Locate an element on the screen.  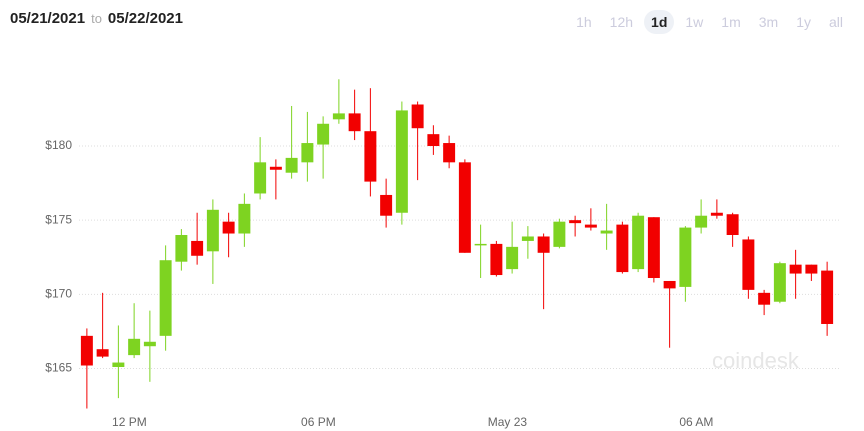
range-button: 3m is located at coordinates (768, 22).